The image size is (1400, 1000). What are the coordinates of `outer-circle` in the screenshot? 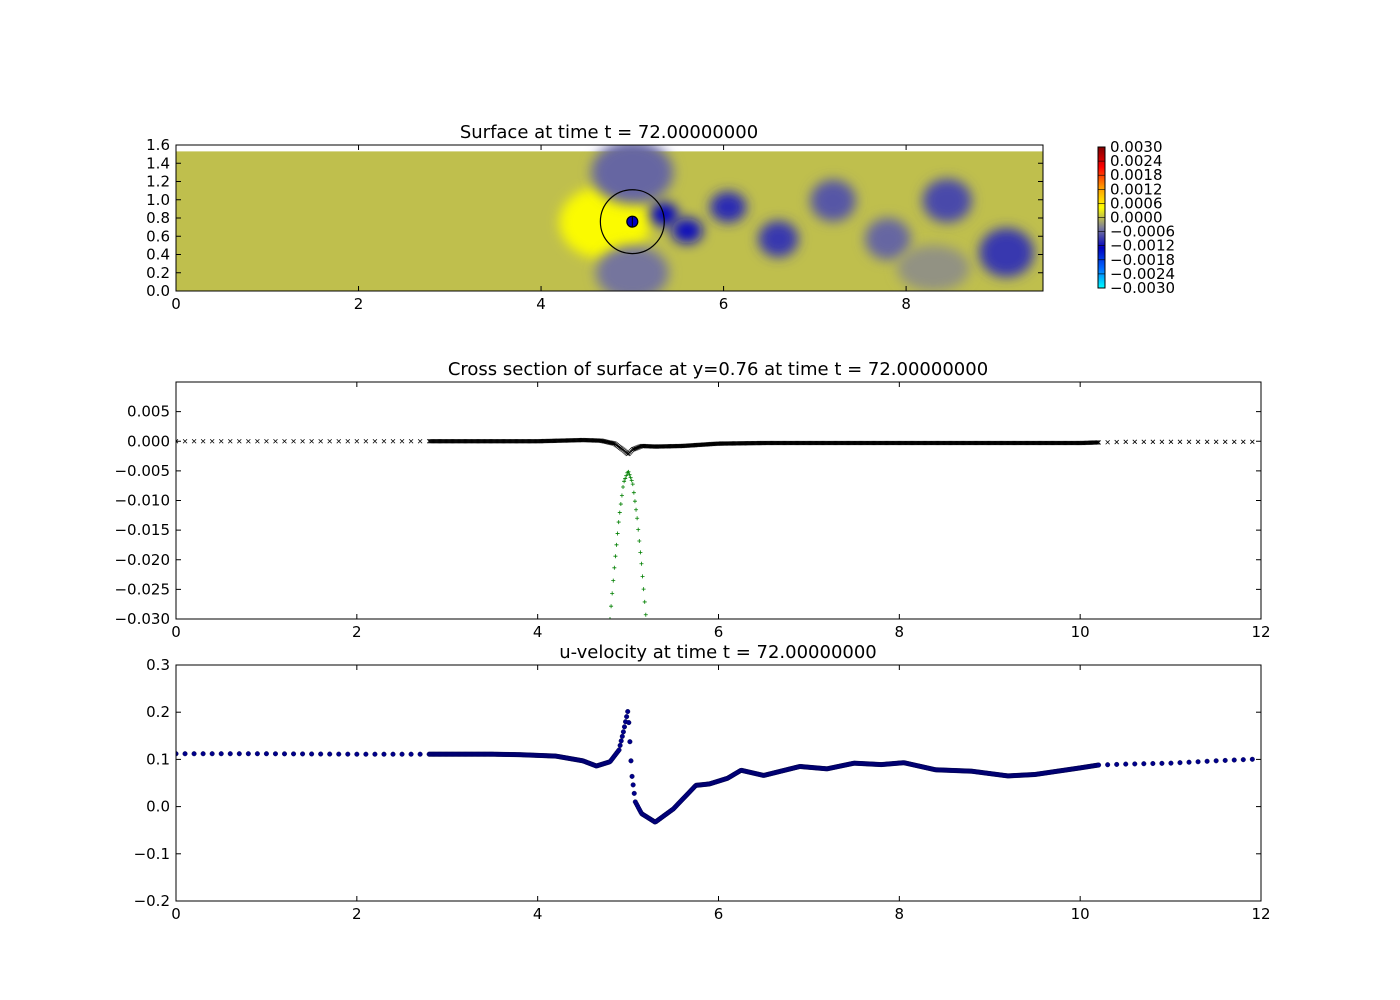 It's located at (632, 222).